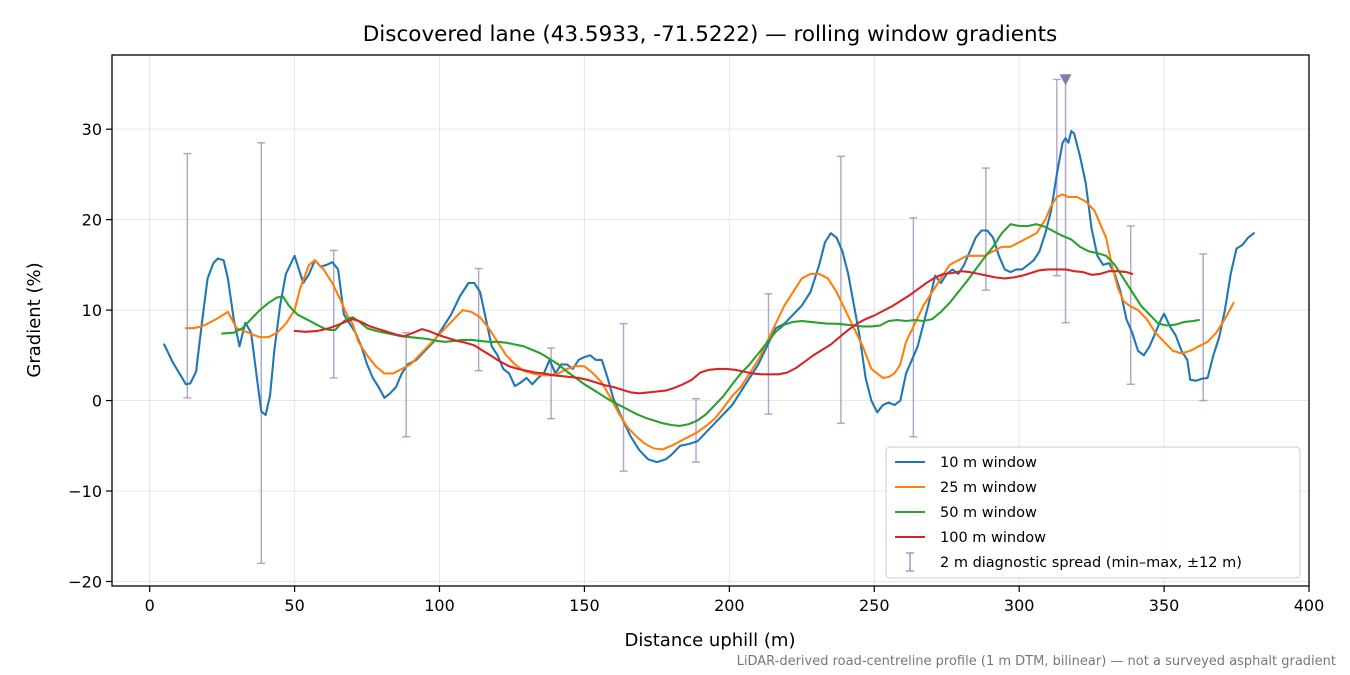 The height and width of the screenshot is (675, 1350). I want to click on x-tick-label: 50, so click(294, 605).